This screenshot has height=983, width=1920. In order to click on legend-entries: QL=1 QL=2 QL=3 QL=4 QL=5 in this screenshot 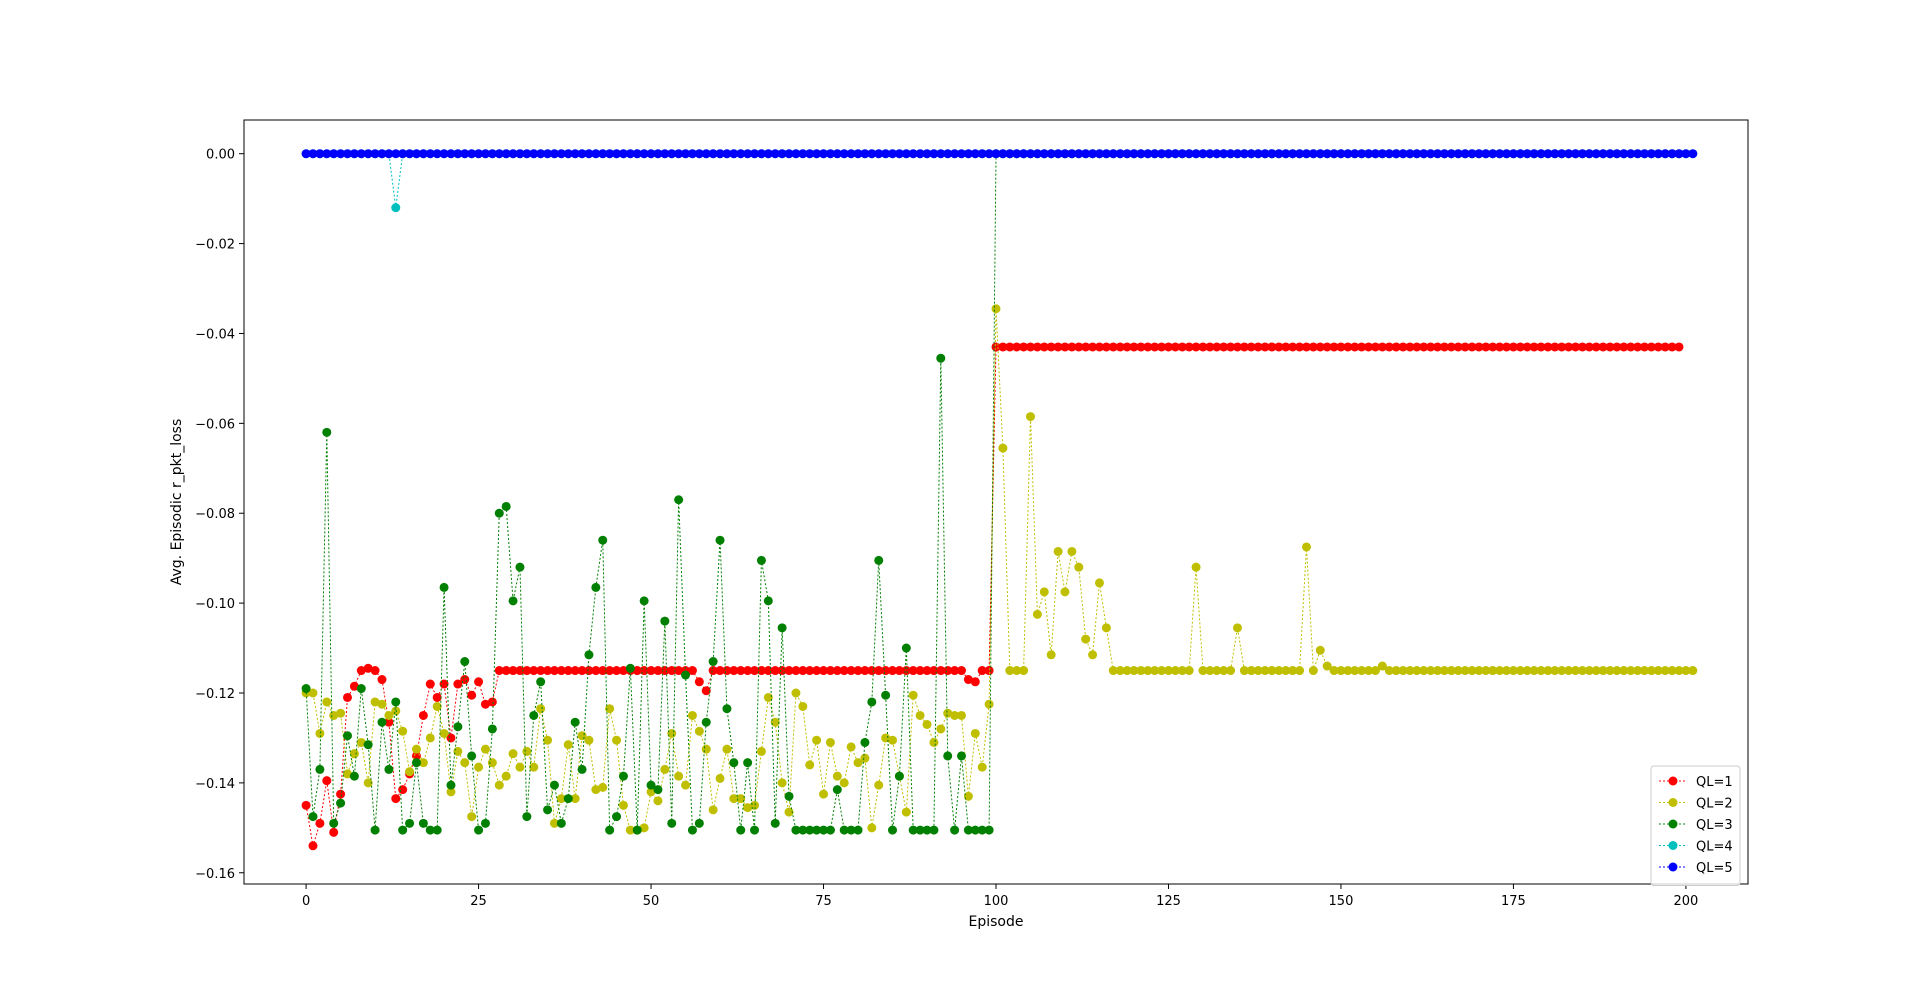, I will do `click(1696, 825)`.